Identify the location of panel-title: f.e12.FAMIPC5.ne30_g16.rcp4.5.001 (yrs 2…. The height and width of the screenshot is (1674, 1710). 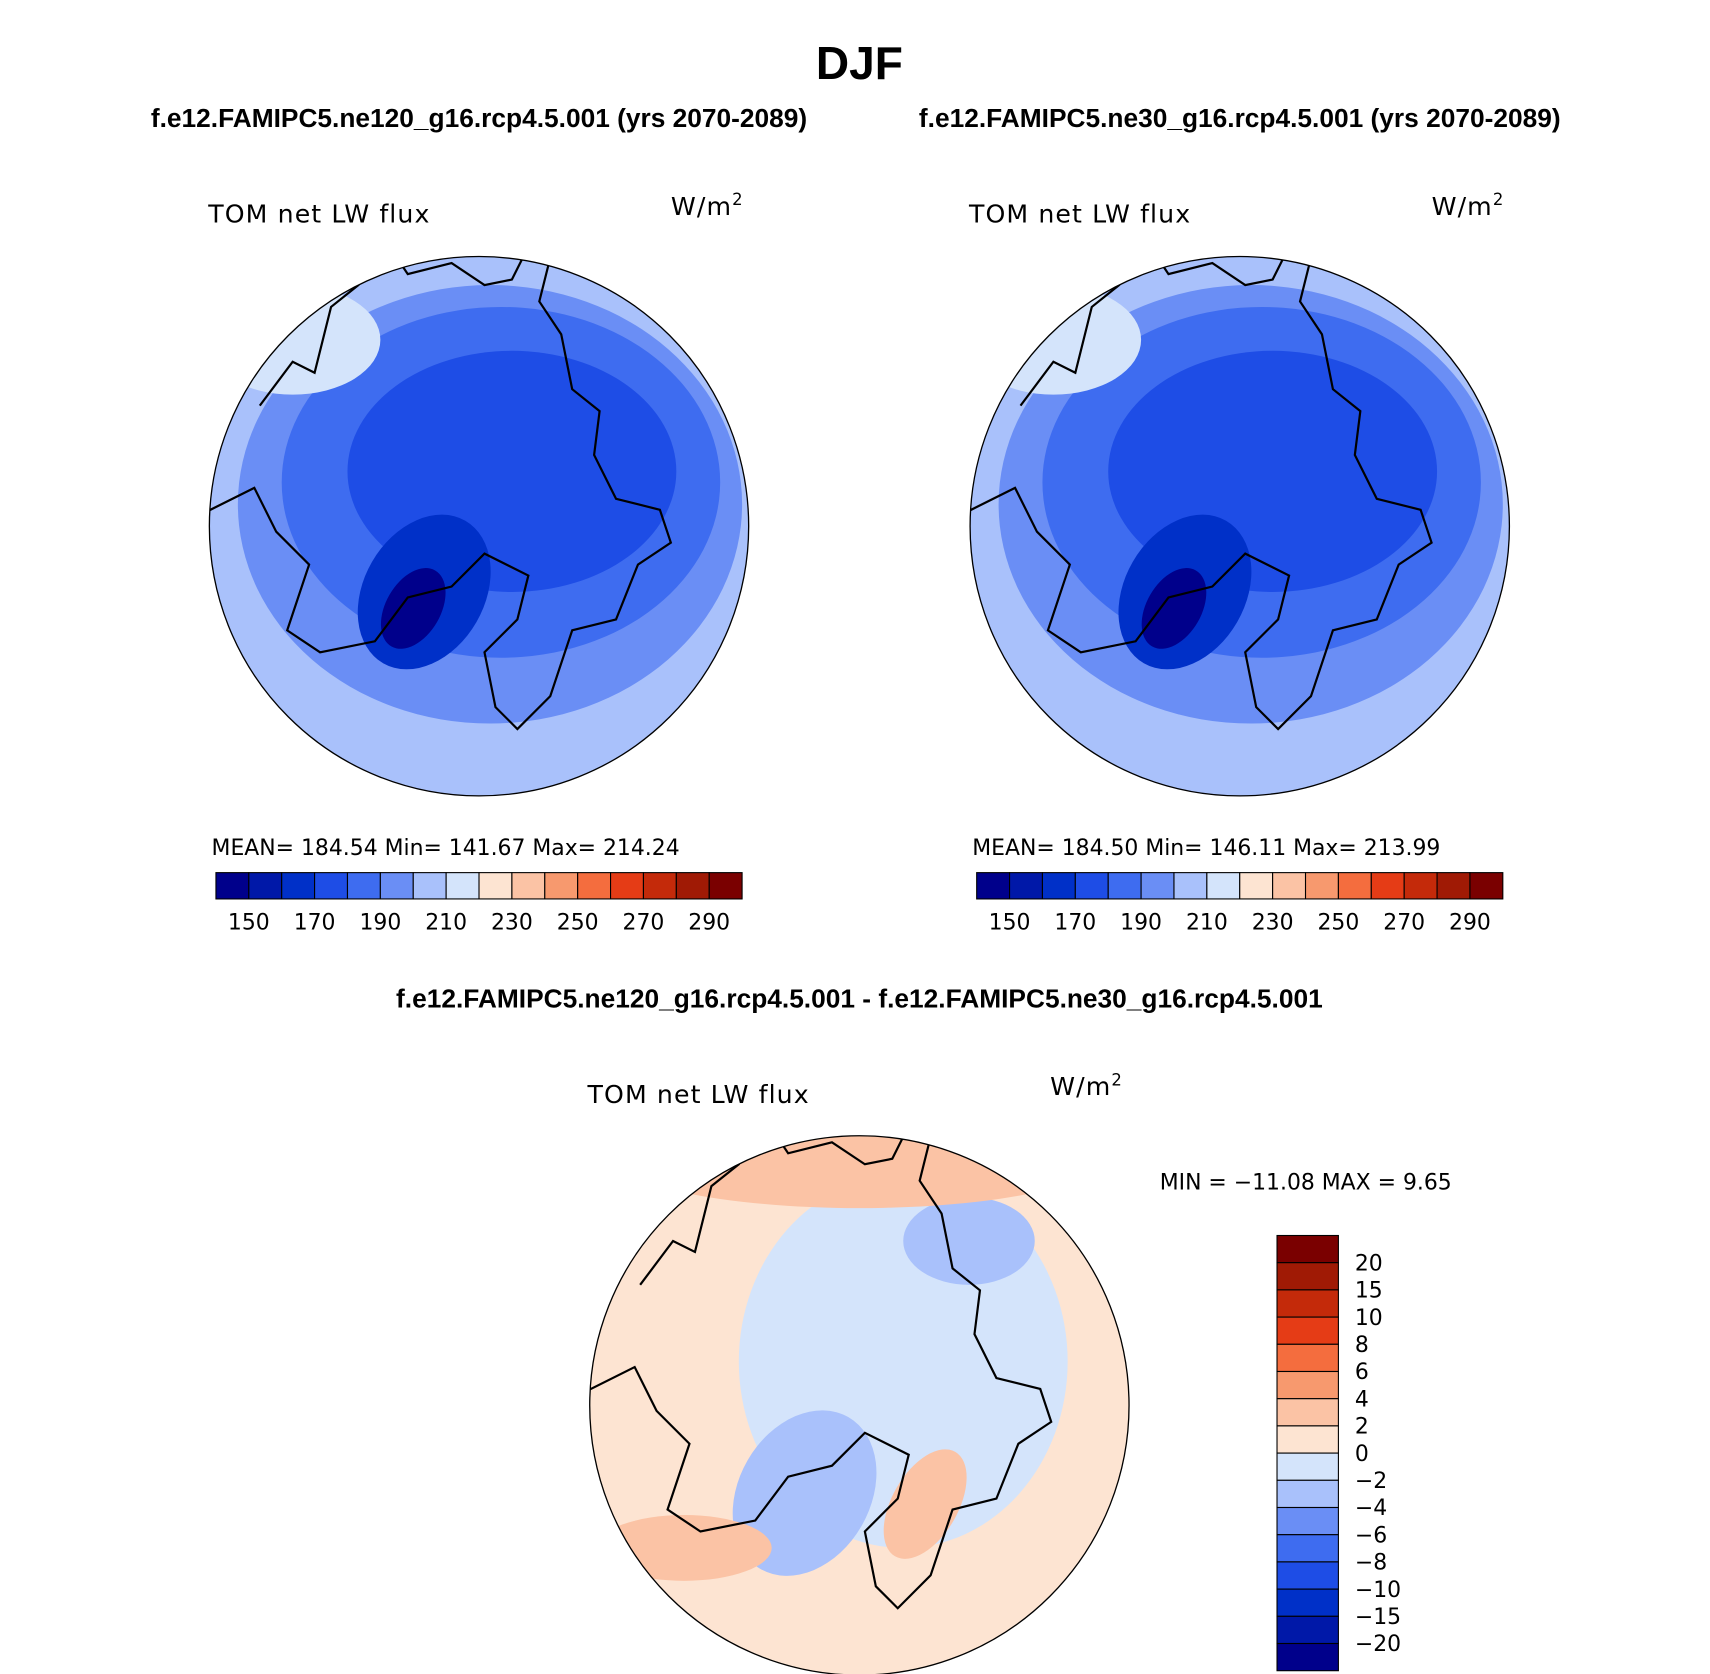
(1240, 118).